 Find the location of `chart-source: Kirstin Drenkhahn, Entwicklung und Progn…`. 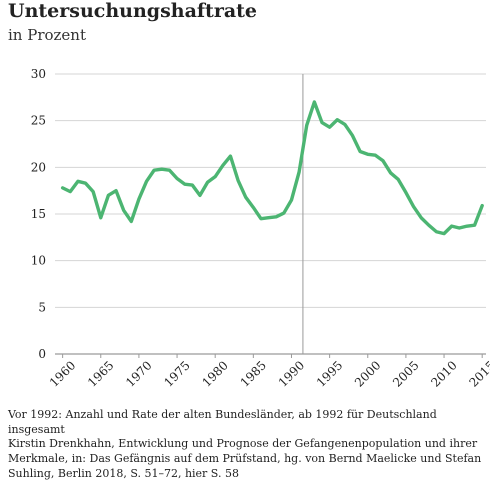

chart-source: Kirstin Drenkhahn, Entwicklung und Progn… is located at coordinates (245, 458).